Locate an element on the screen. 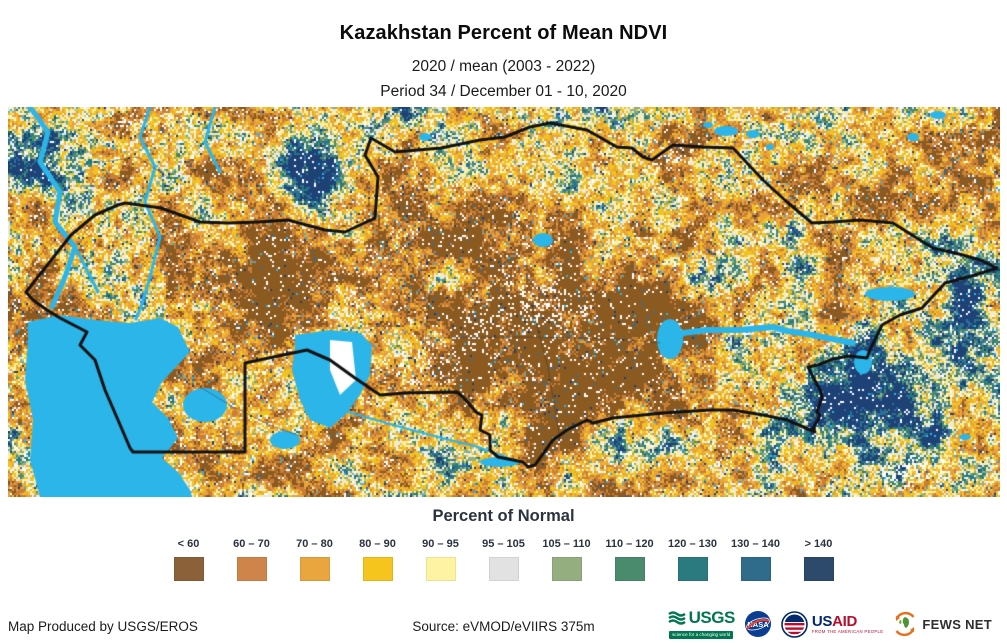  usgs-logo: USGS science for a changing world is located at coordinates (701, 623).